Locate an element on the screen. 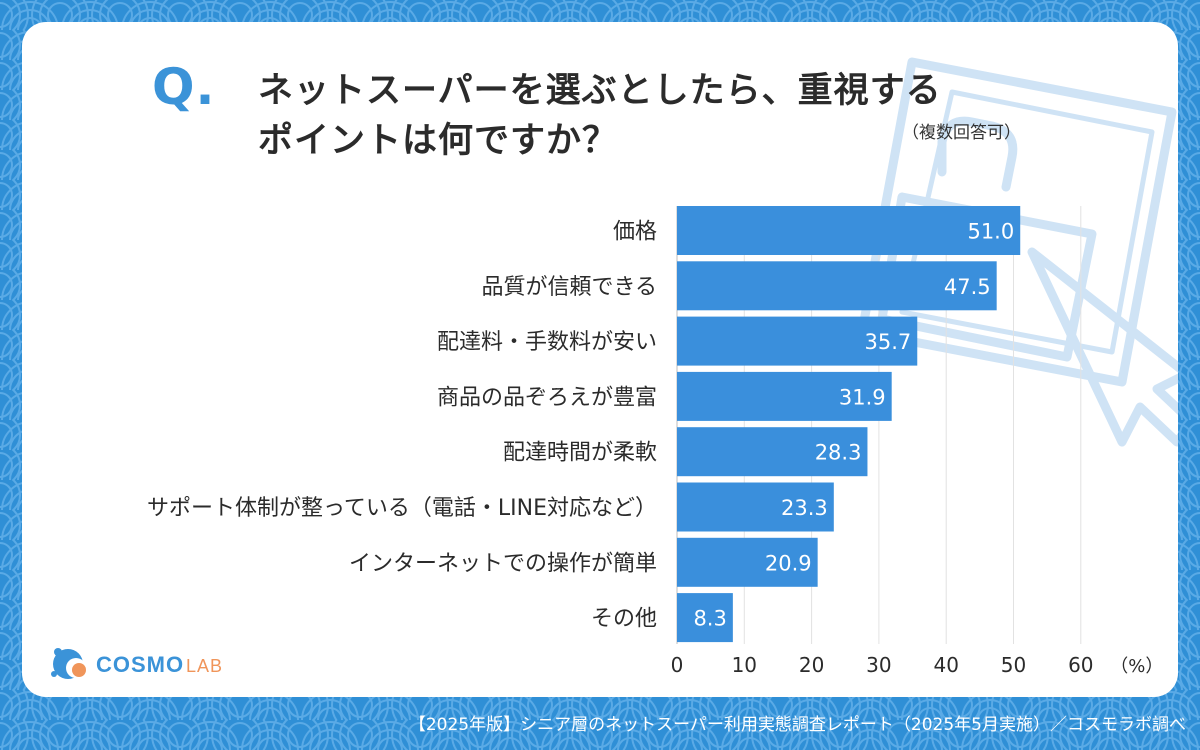  category-label-2: 配達料・手数料が安い is located at coordinates (547, 342).